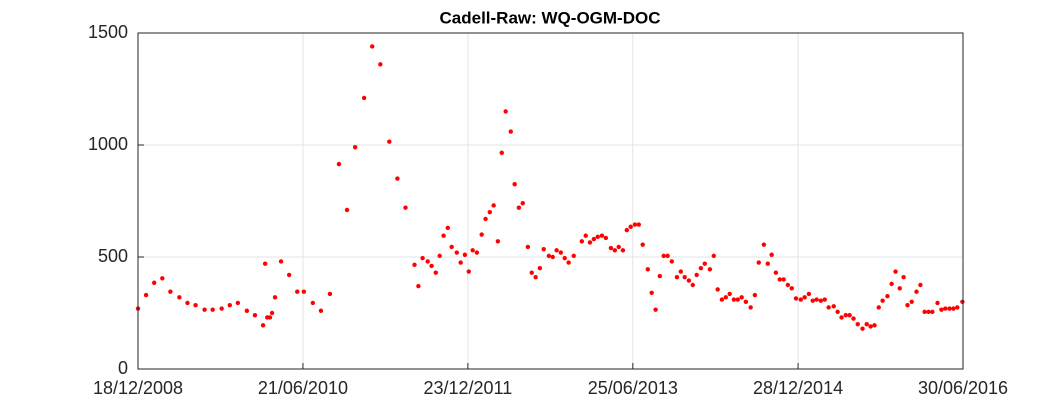  I want to click on x-tick-label: 21/06/2010, so click(303, 388).